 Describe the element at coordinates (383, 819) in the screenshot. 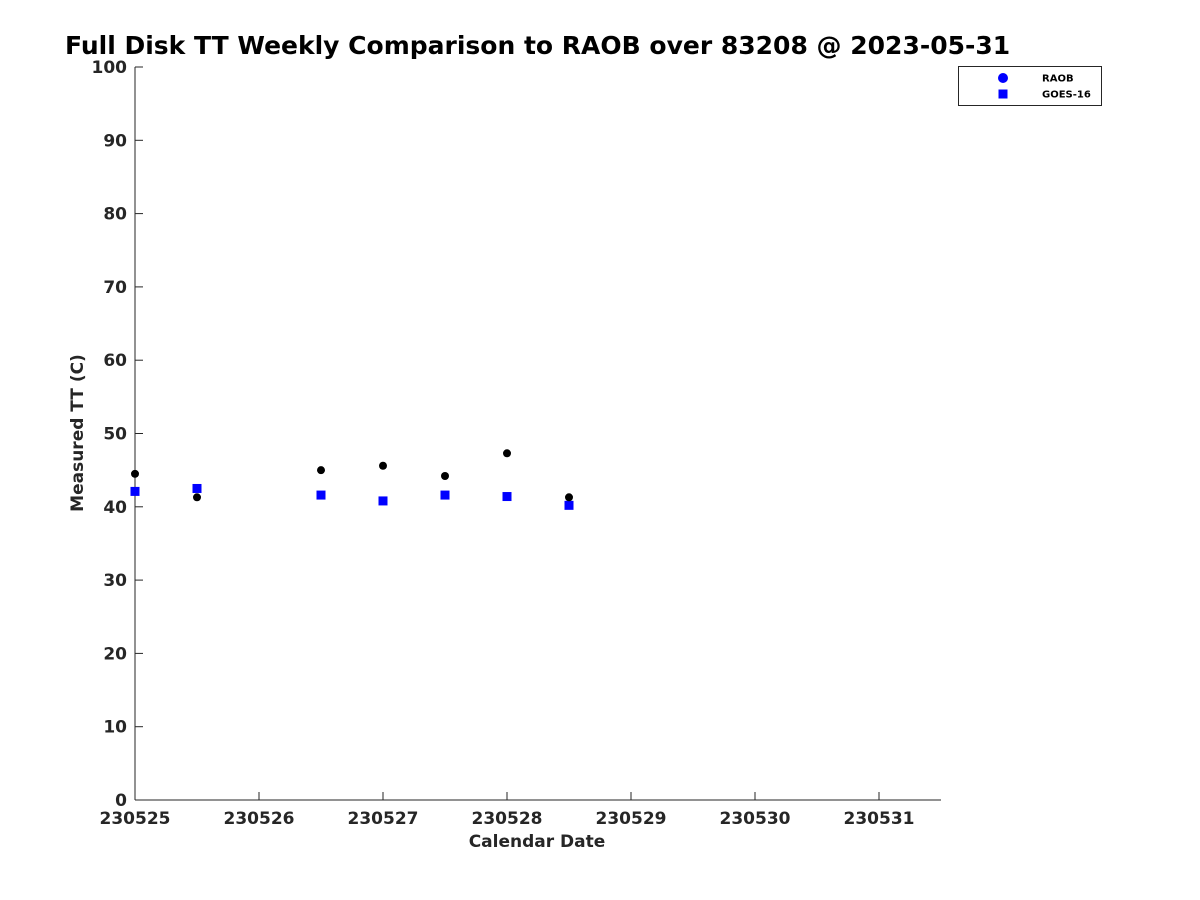

I see `x-tick-label: 230527` at that location.